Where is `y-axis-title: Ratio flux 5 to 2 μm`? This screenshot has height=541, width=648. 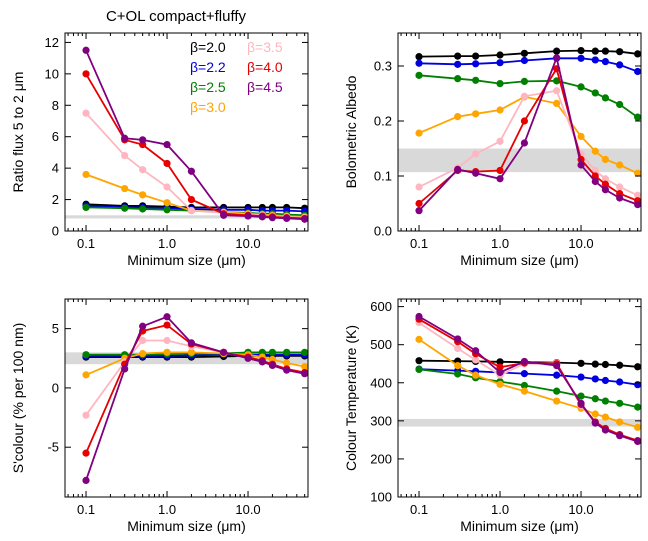
y-axis-title: Ratio flux 5 to 2 μm is located at coordinates (18, 132).